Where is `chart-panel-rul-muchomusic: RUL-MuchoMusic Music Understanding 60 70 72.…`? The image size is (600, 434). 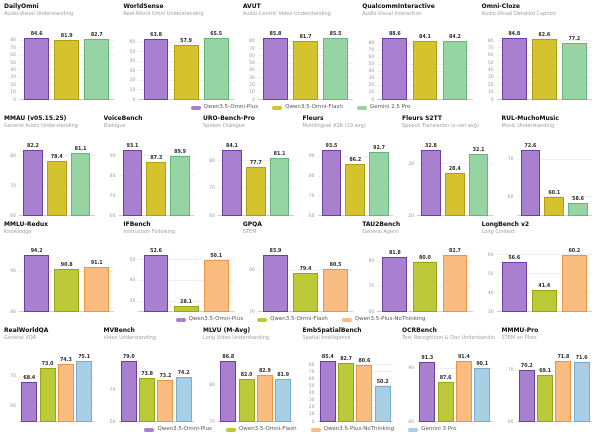 chart-panel-rul-muchomusic: RUL-MuchoMusic Music Understanding 60 70 72.… is located at coordinates (550, 165).